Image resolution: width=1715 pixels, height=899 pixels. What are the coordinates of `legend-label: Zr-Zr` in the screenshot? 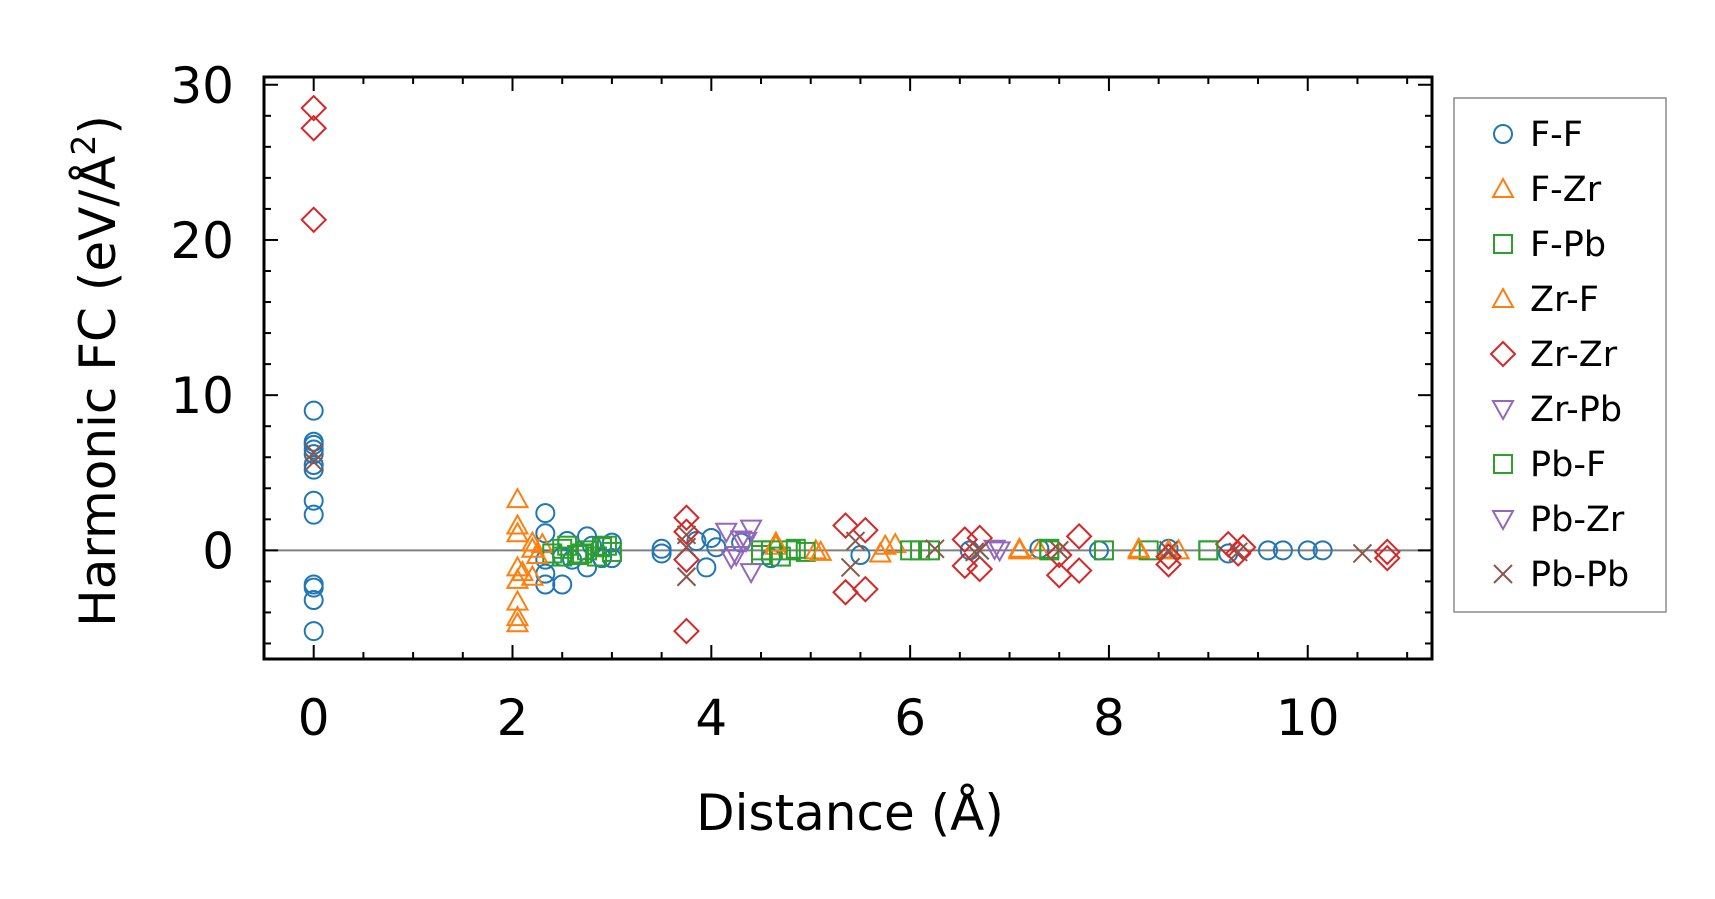 It's located at (1574, 355).